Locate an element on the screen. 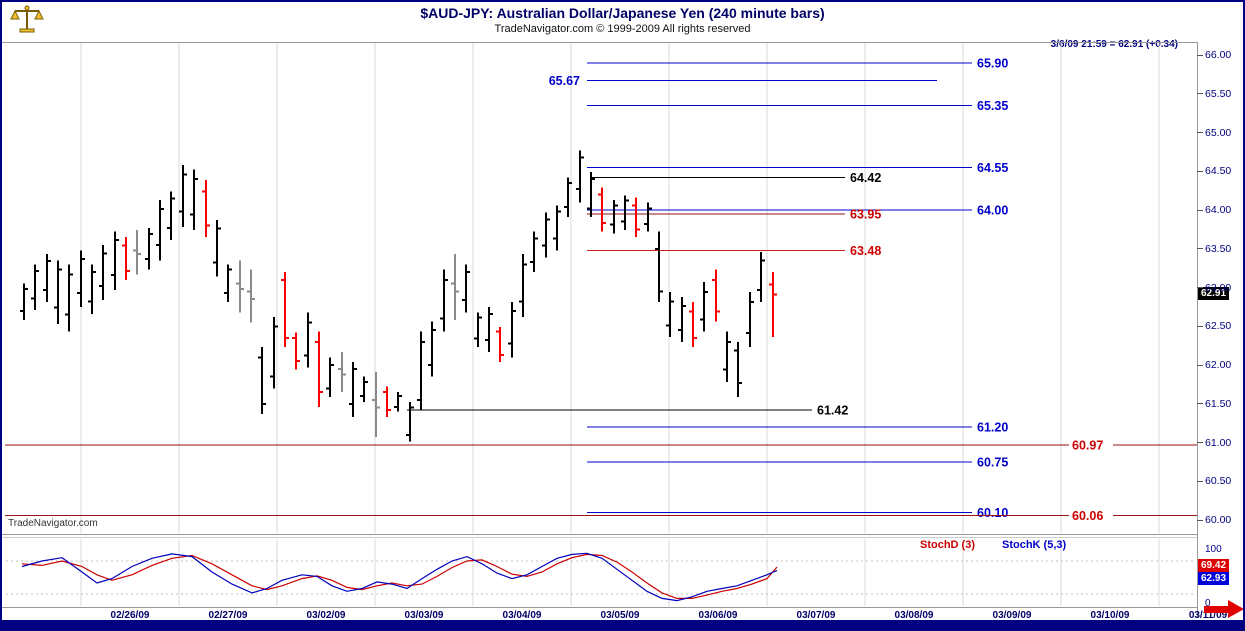  price-axis-label: 62.00 is located at coordinates (1218, 365).